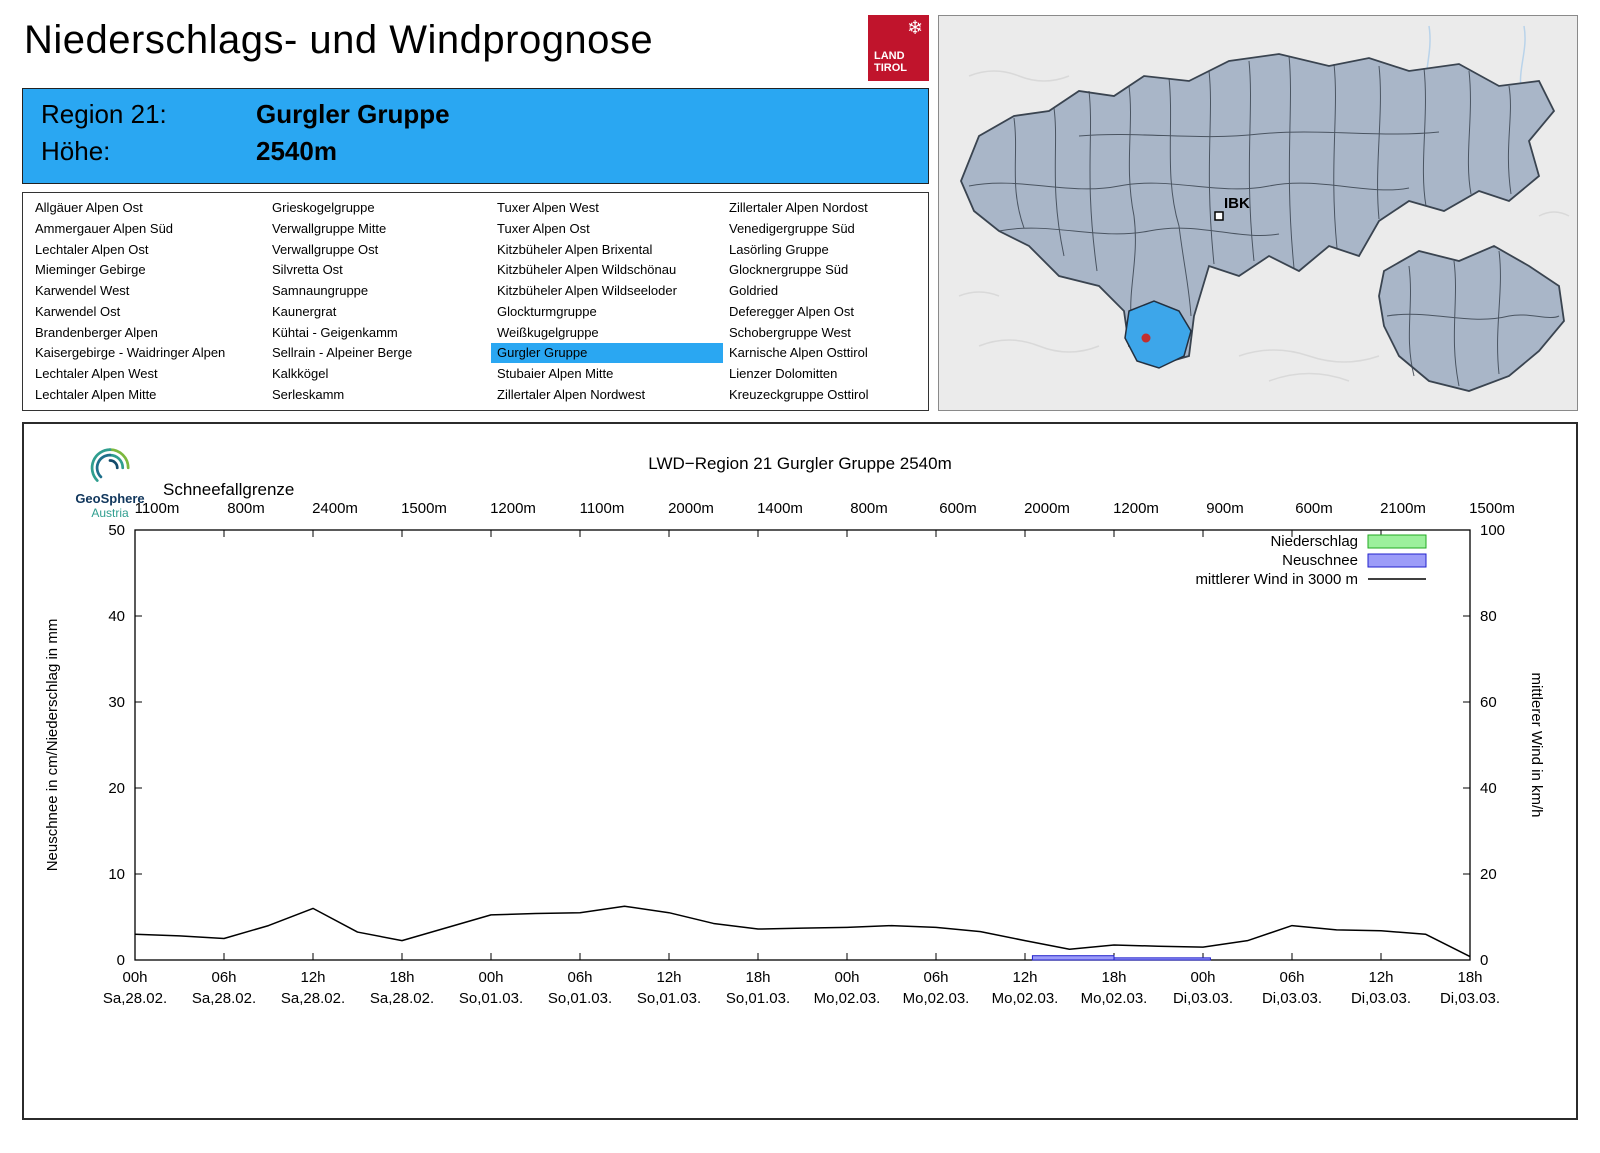 The image size is (1600, 1153). I want to click on region-list-item: Schobergruppe West, so click(790, 332).